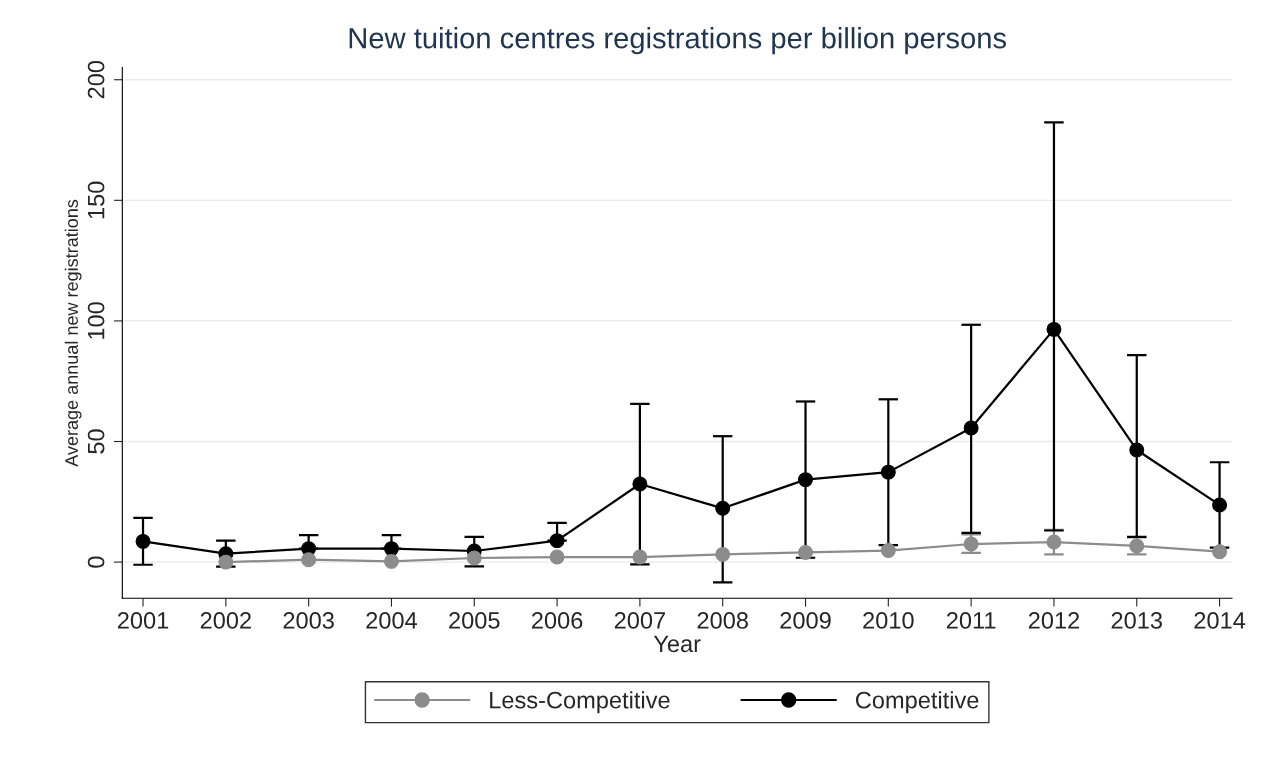 This screenshot has width=1261, height=769. What do you see at coordinates (722, 620) in the screenshot?
I see `x-tick-label: 2008` at bounding box center [722, 620].